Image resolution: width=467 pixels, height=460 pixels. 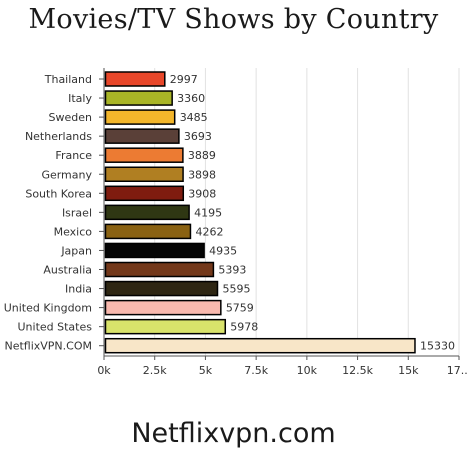 What do you see at coordinates (77, 212) in the screenshot?
I see `category-label: Israel` at bounding box center [77, 212].